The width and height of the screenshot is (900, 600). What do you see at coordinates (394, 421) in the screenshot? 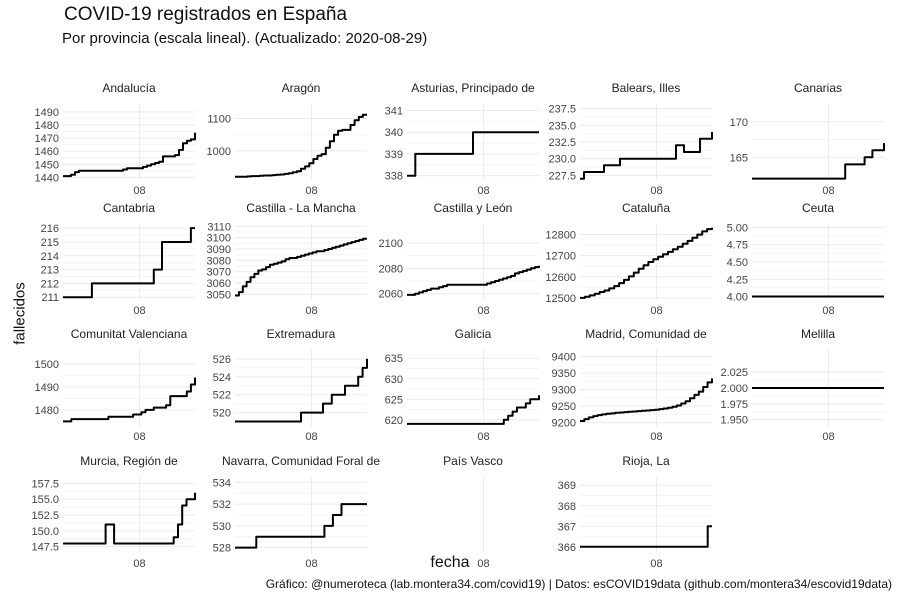
I see `y-tick-label: 620` at bounding box center [394, 421].